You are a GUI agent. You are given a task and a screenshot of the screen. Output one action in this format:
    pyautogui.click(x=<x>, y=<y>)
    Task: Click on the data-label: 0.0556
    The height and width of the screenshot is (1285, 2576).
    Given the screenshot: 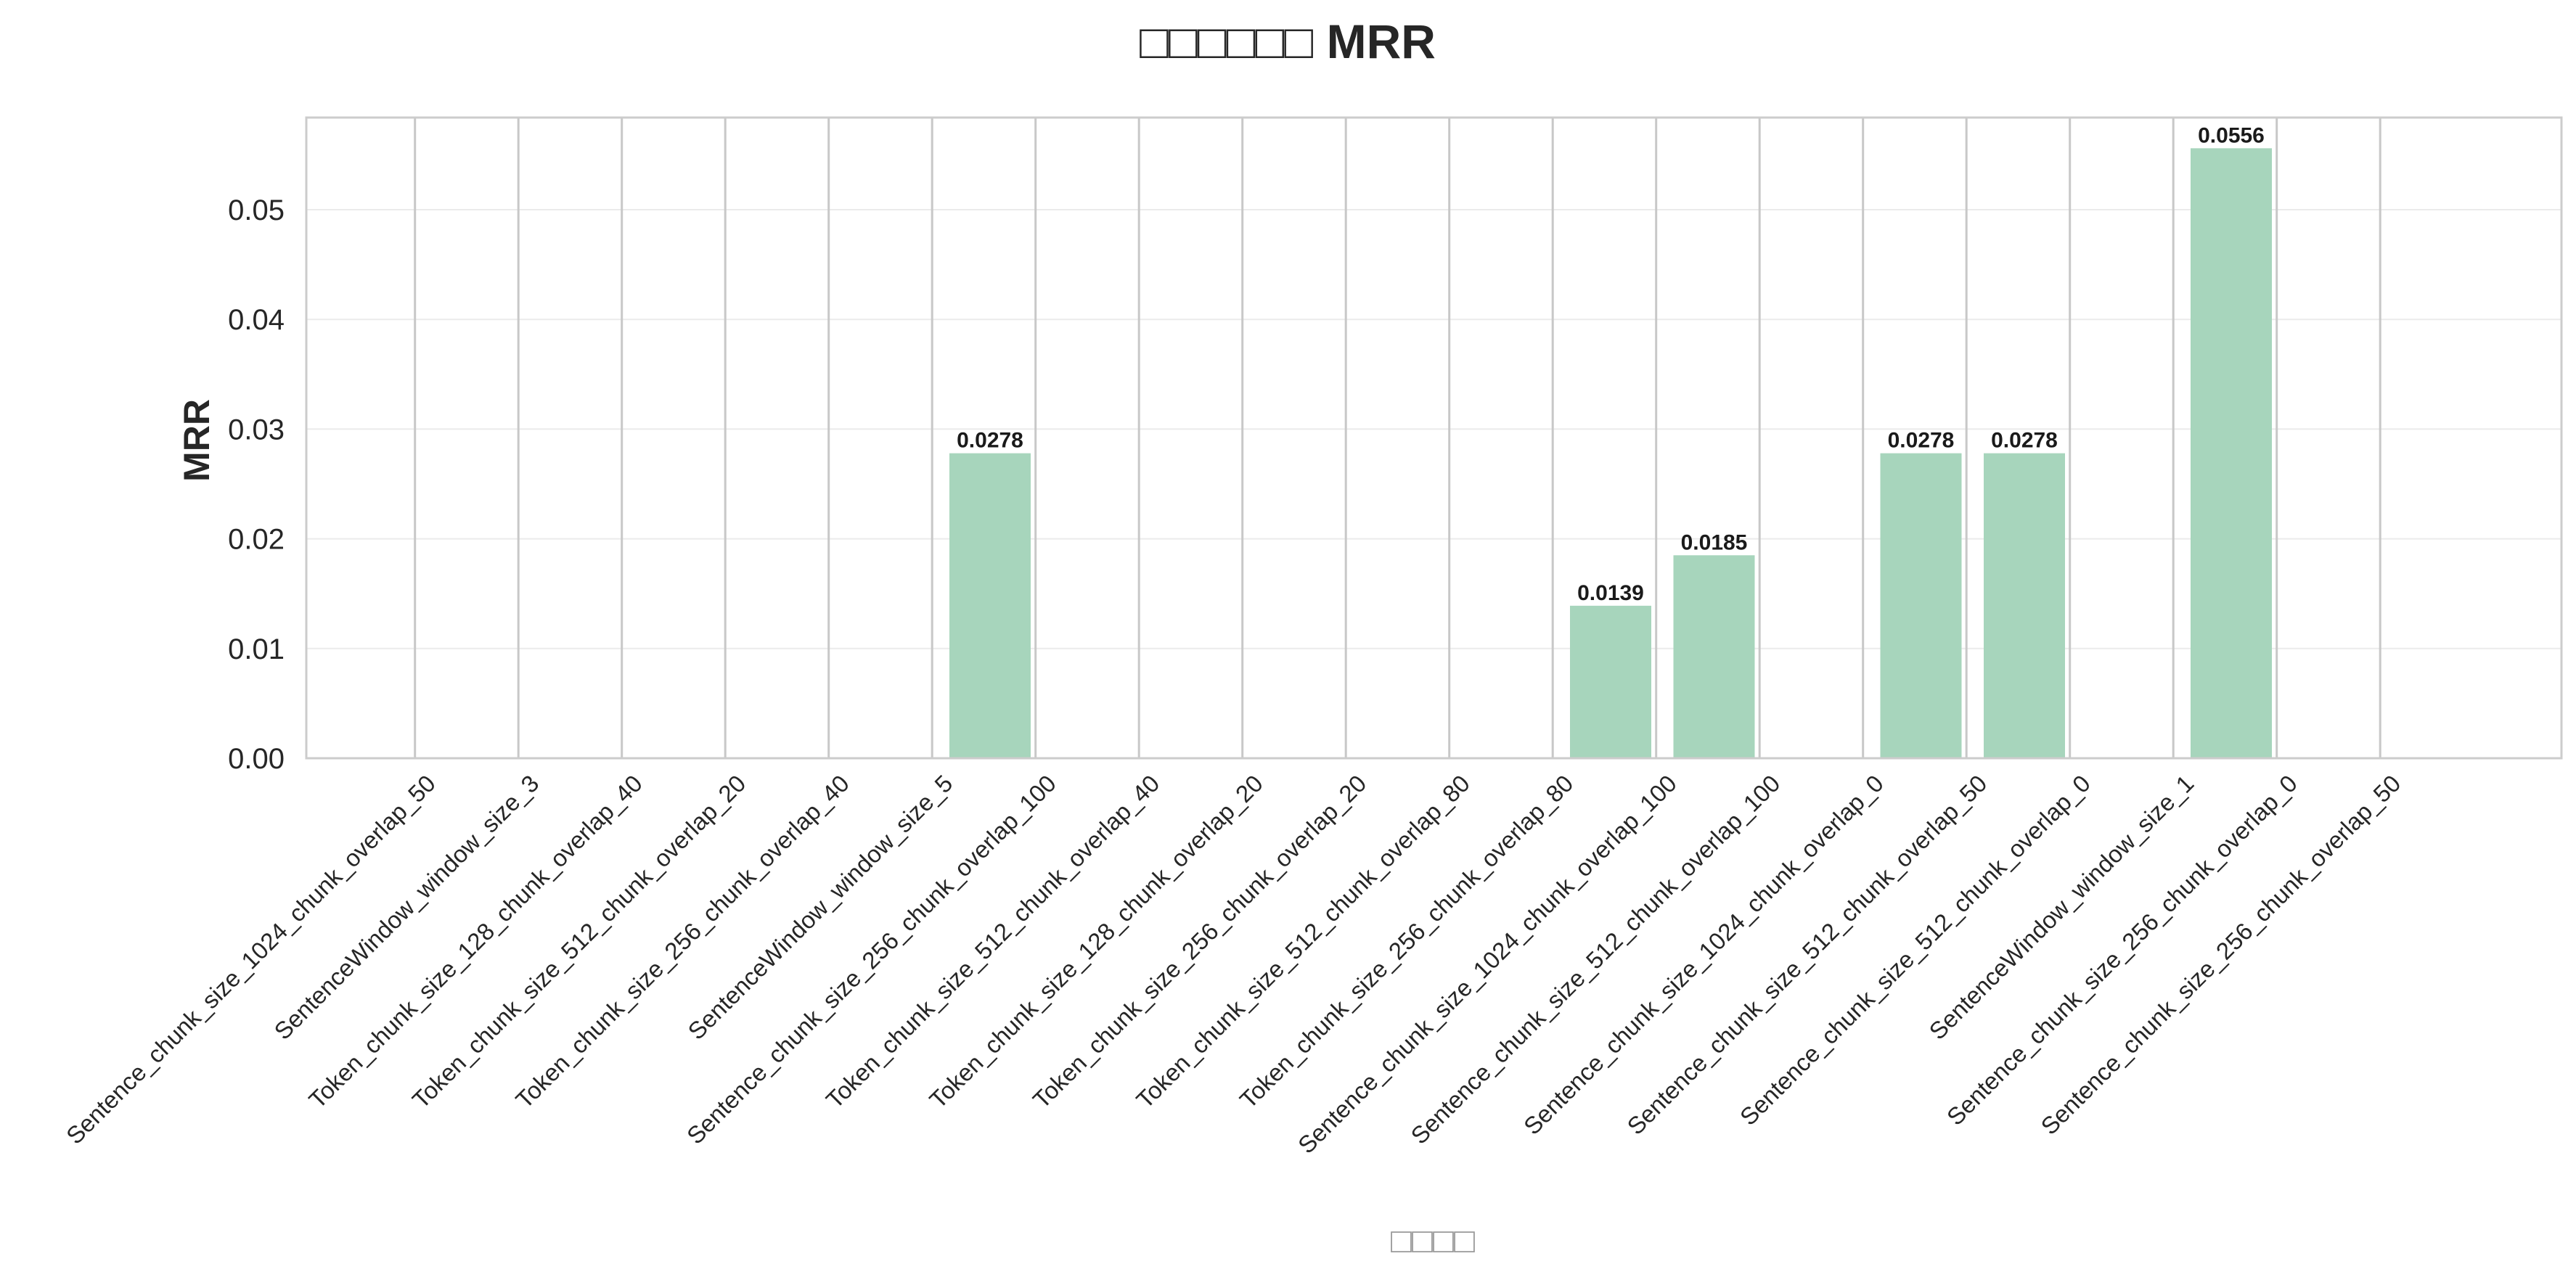 What is the action you would take?
    pyautogui.click(x=2232, y=135)
    